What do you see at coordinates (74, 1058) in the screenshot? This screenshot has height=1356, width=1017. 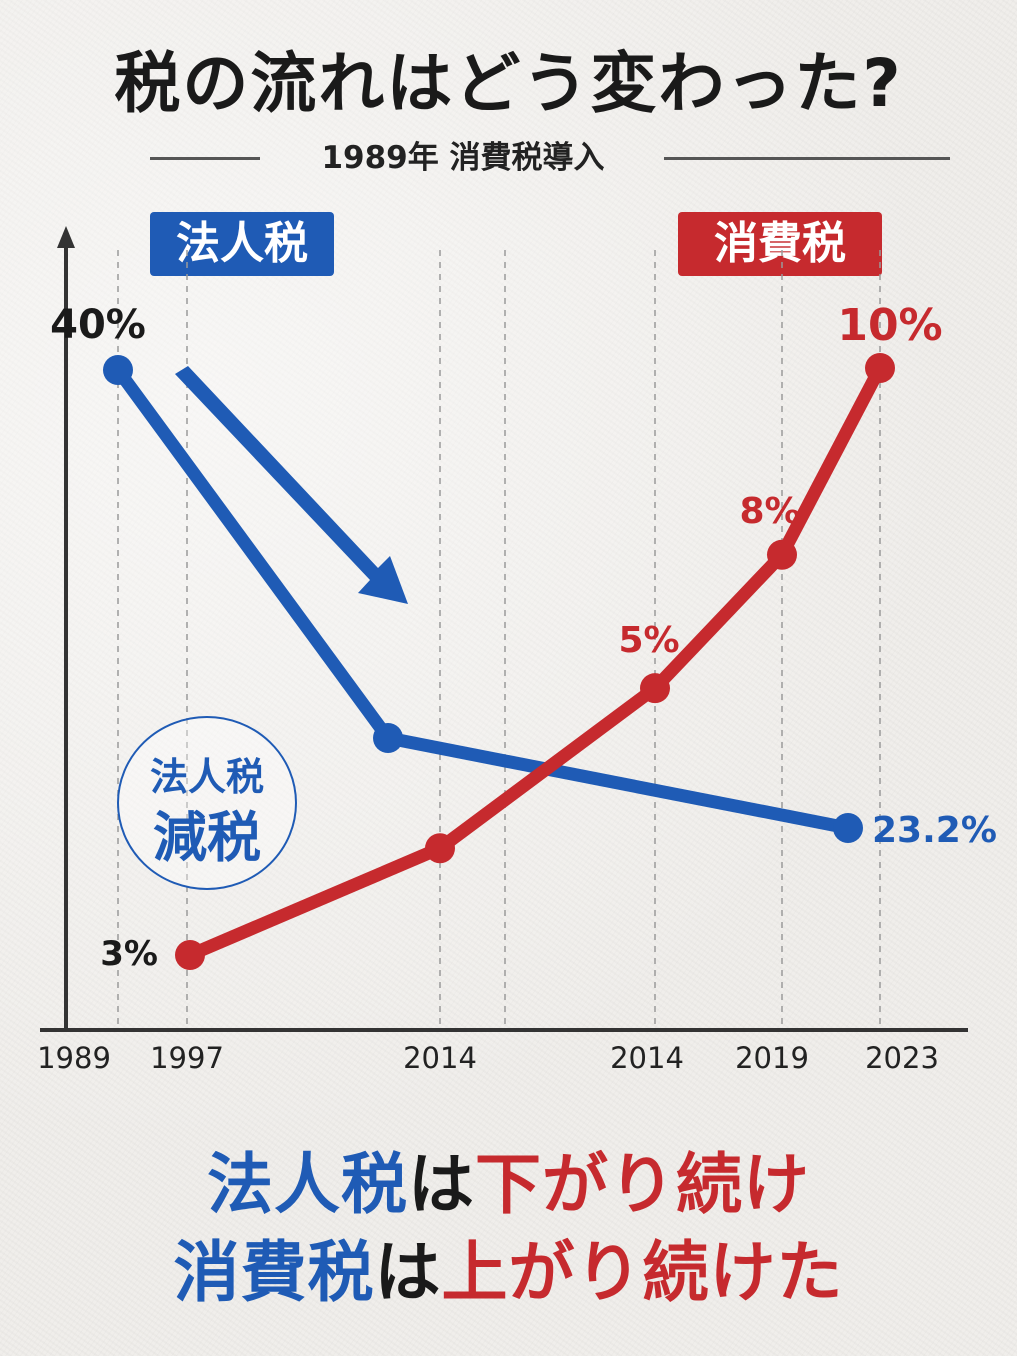 I see `x-tick-label: 1989` at bounding box center [74, 1058].